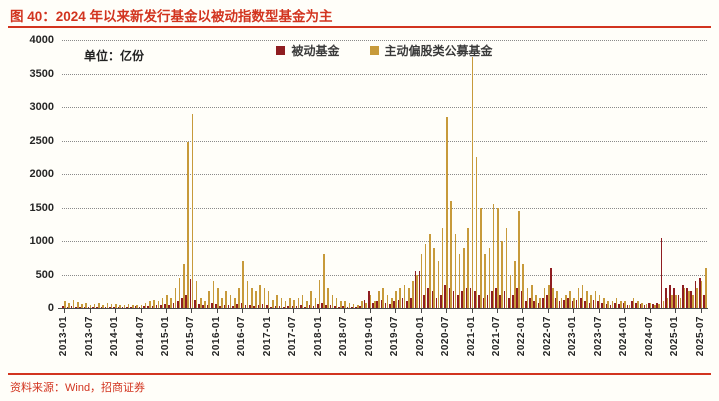  Describe the element at coordinates (44, 274) in the screenshot. I see `y-tick-label: 500` at that location.